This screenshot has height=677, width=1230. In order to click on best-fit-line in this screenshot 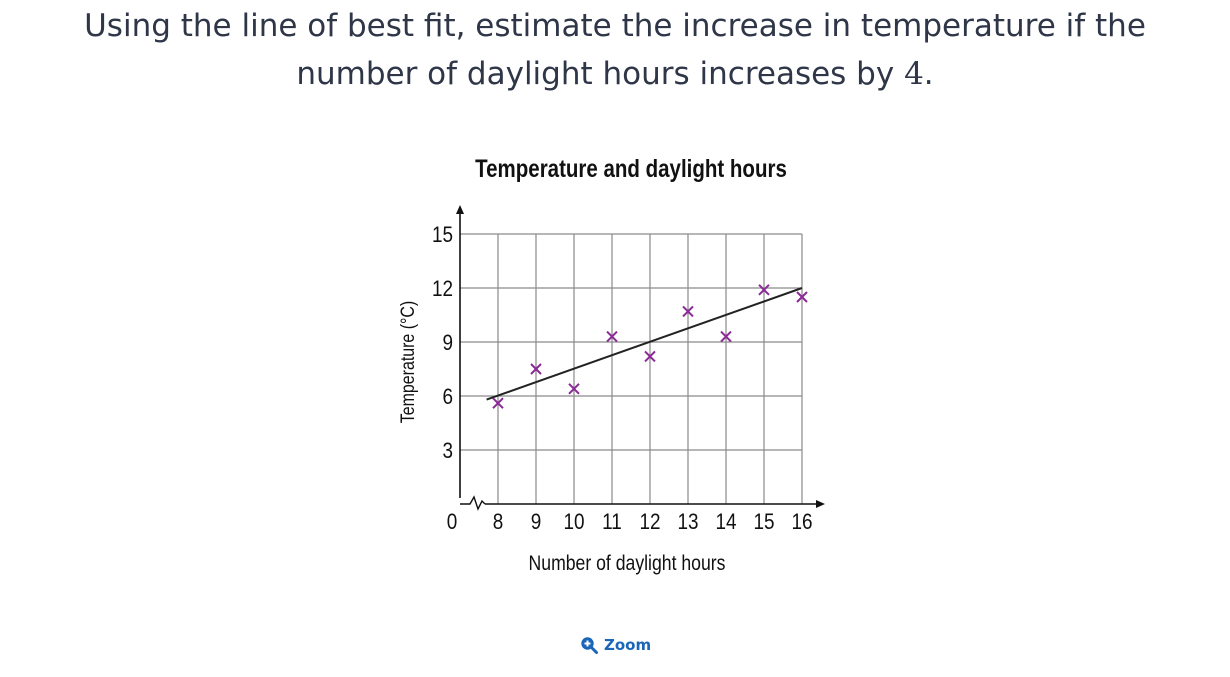, I will do `click(644, 344)`.